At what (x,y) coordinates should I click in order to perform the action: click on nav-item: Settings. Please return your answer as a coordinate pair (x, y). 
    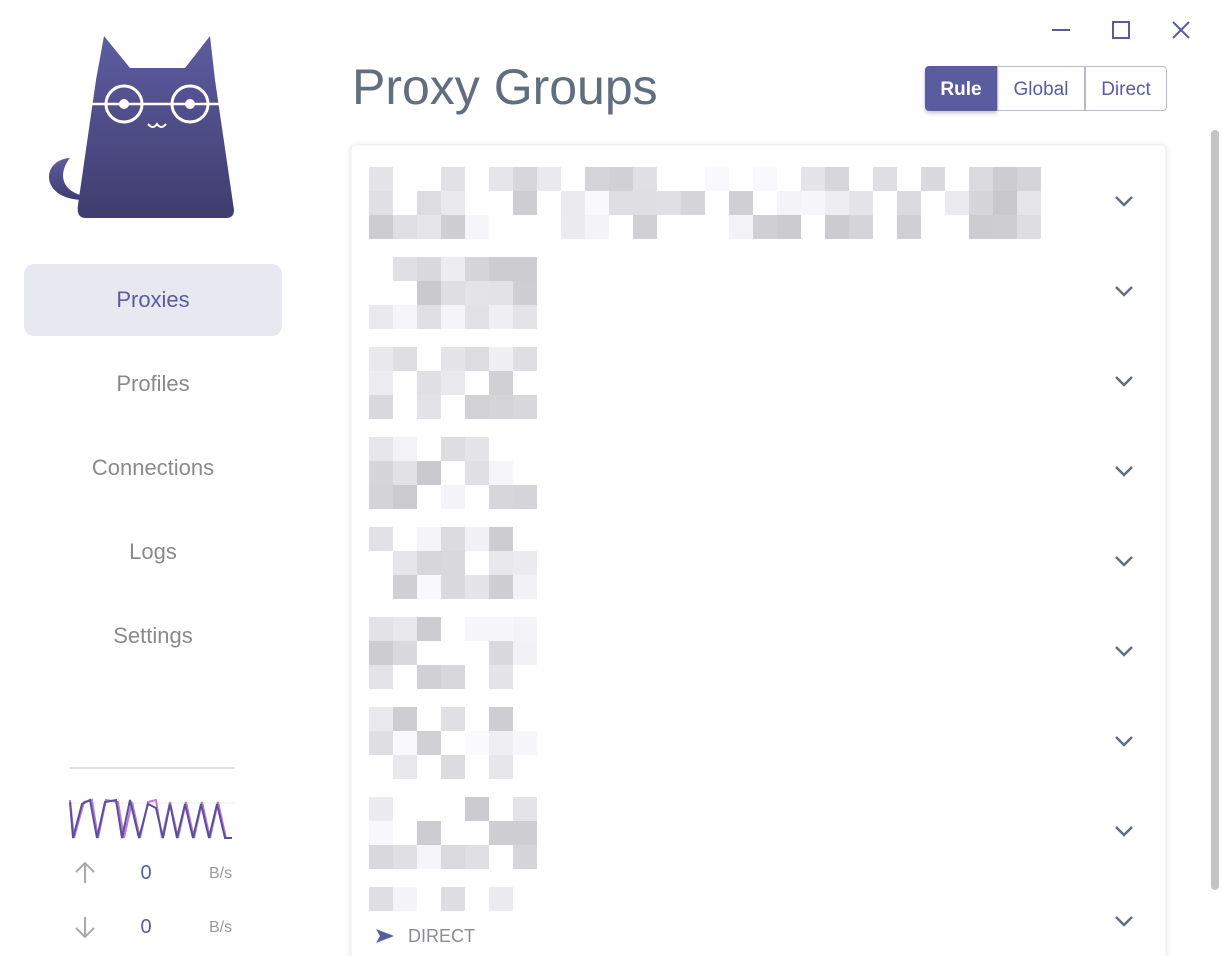
    Looking at the image, I should click on (153, 635).